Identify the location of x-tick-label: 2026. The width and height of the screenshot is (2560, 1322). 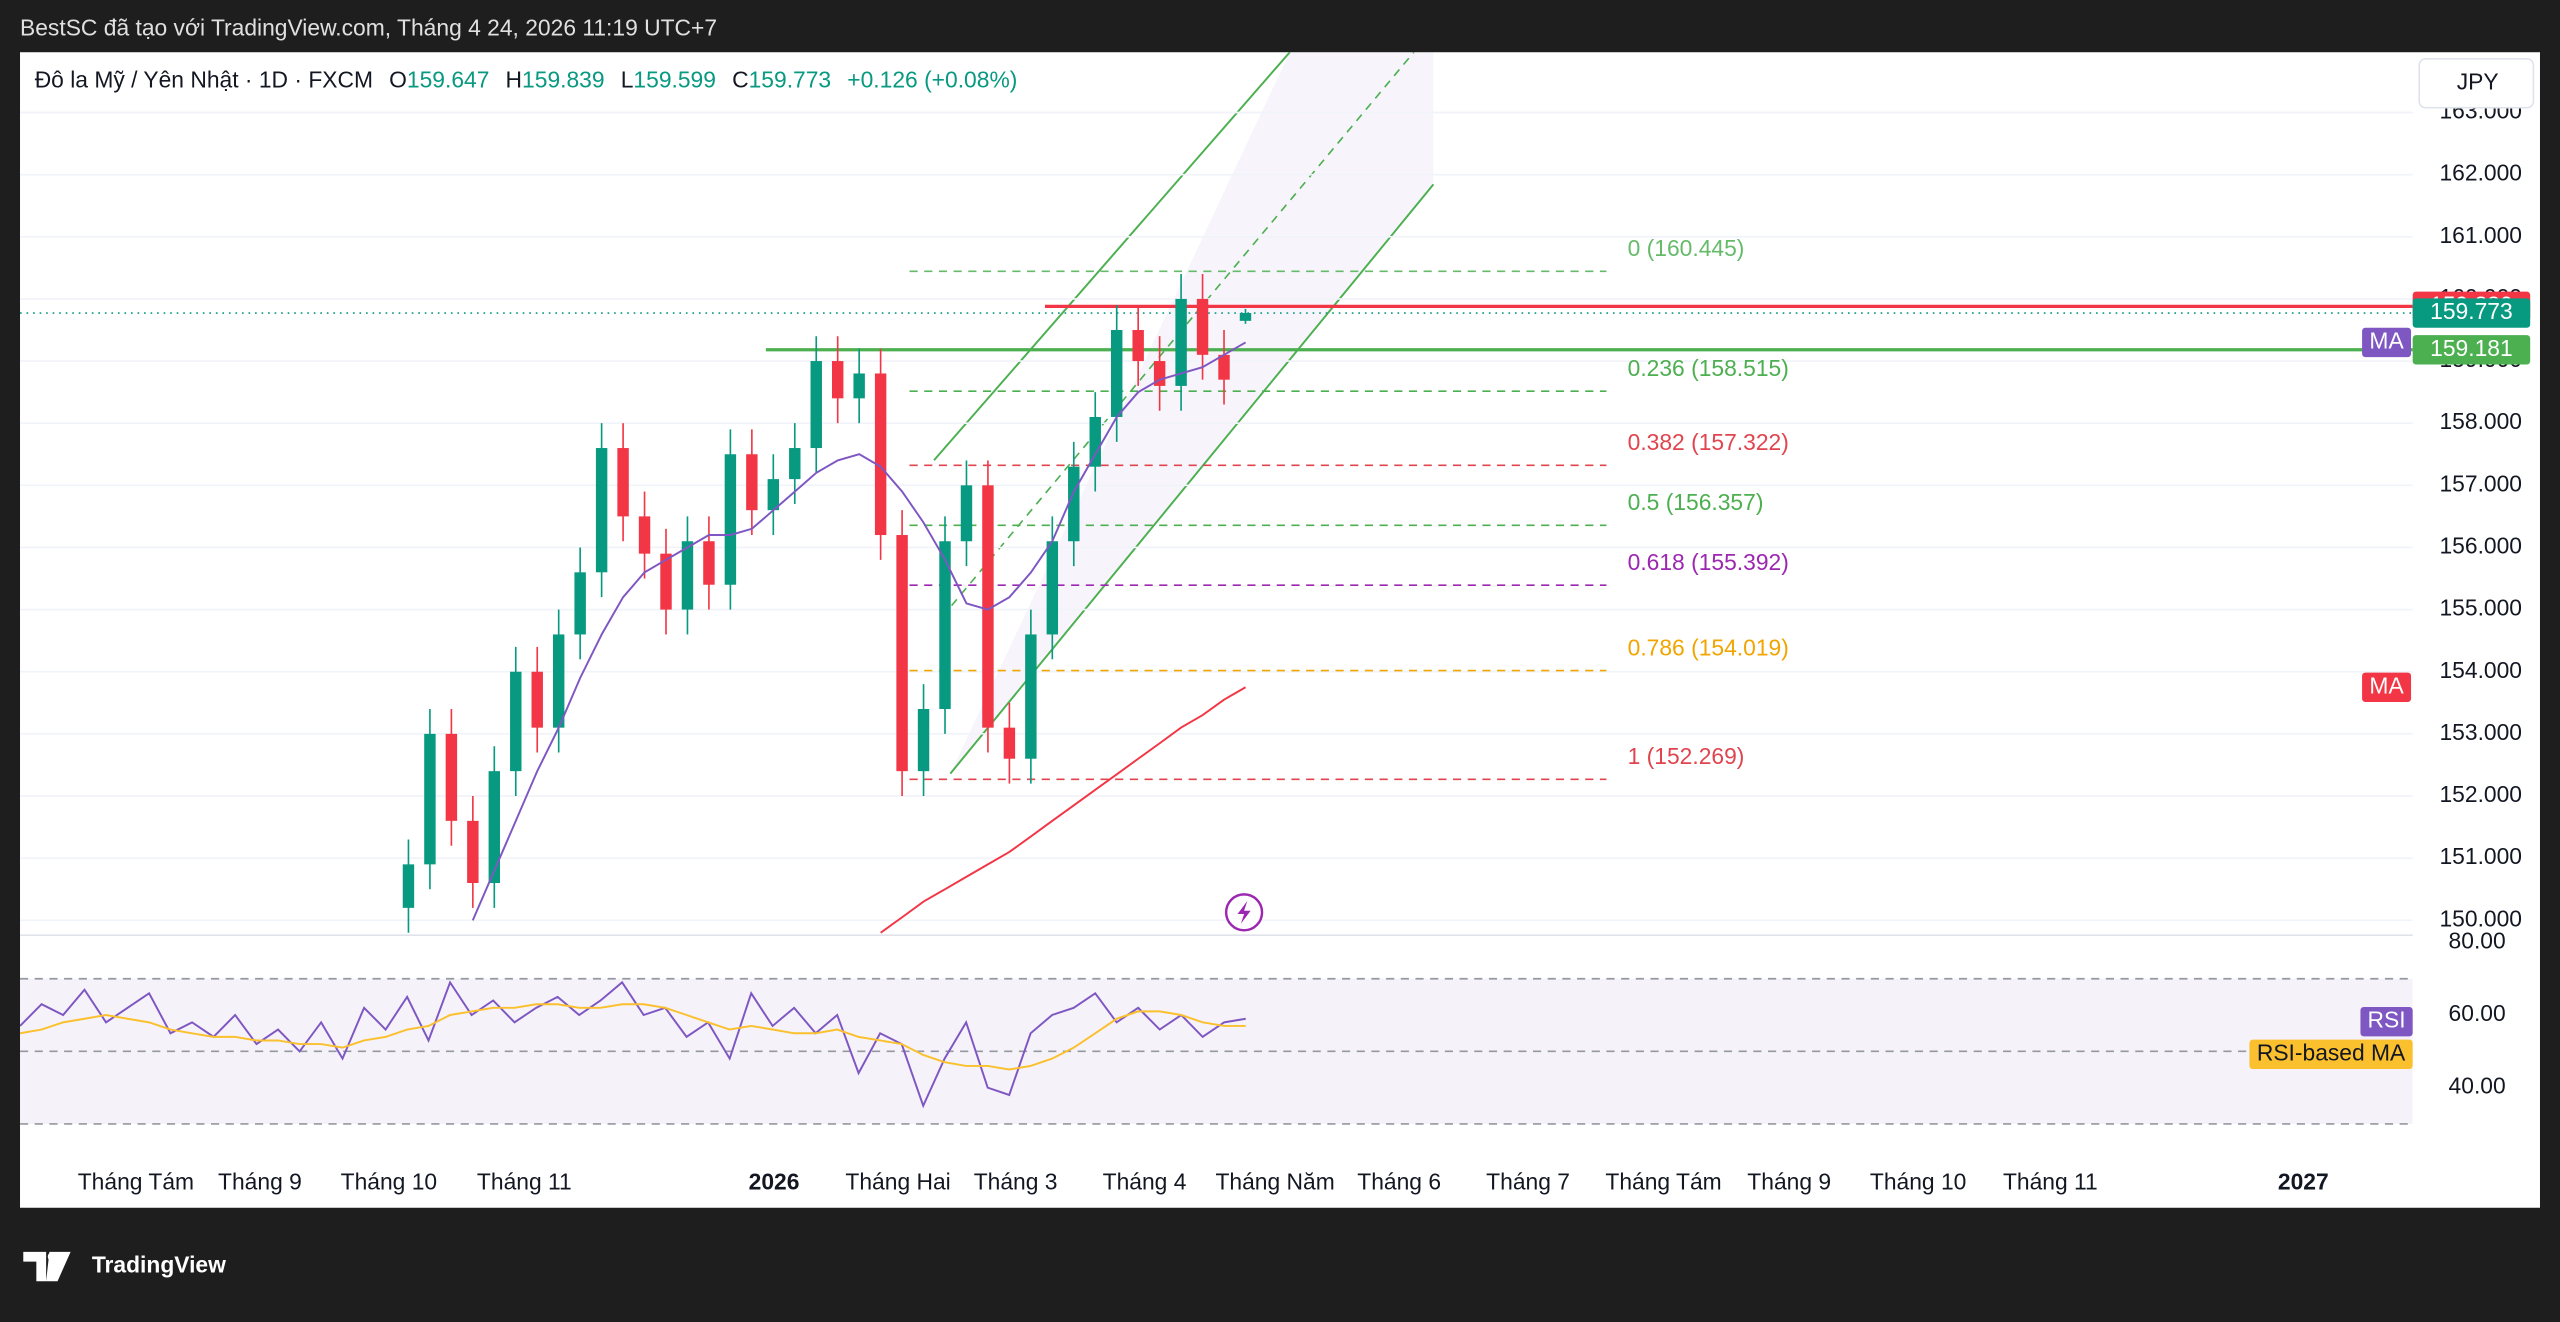
(774, 1181).